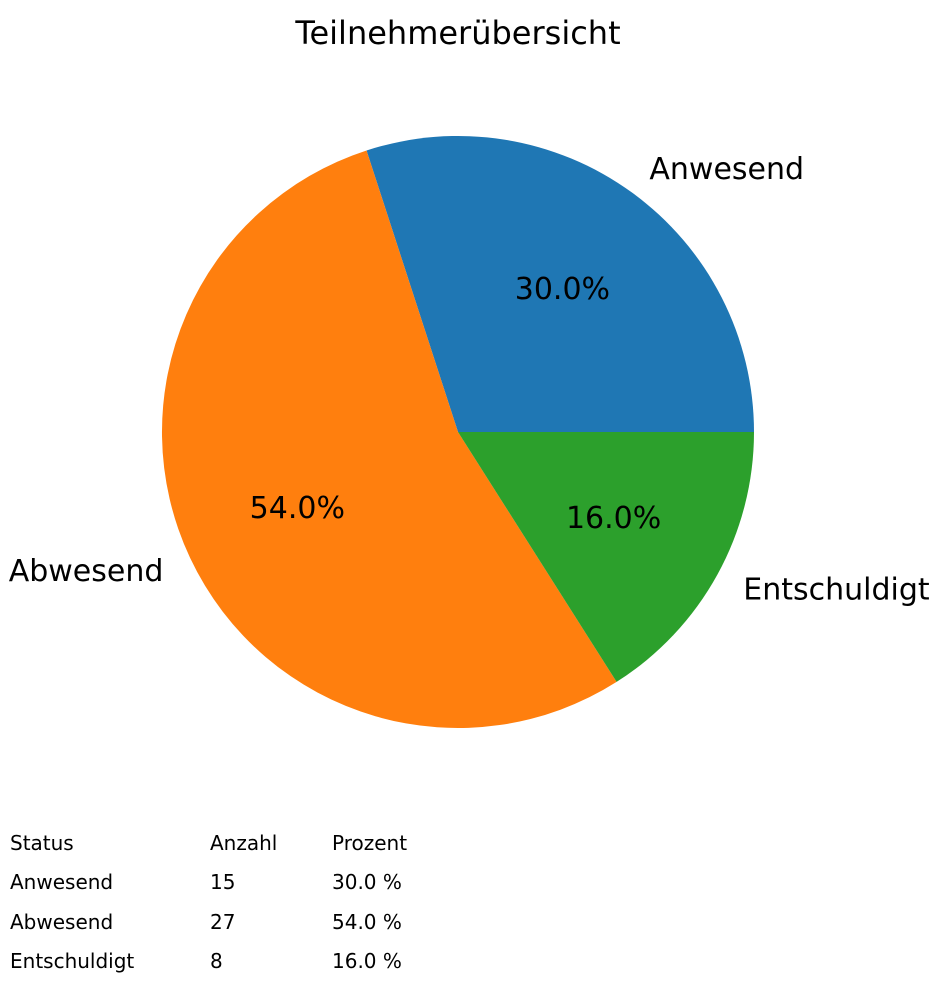 This screenshot has width=935, height=989. I want to click on table-row: Entschuldigt 8 16.0 %, so click(281, 968).